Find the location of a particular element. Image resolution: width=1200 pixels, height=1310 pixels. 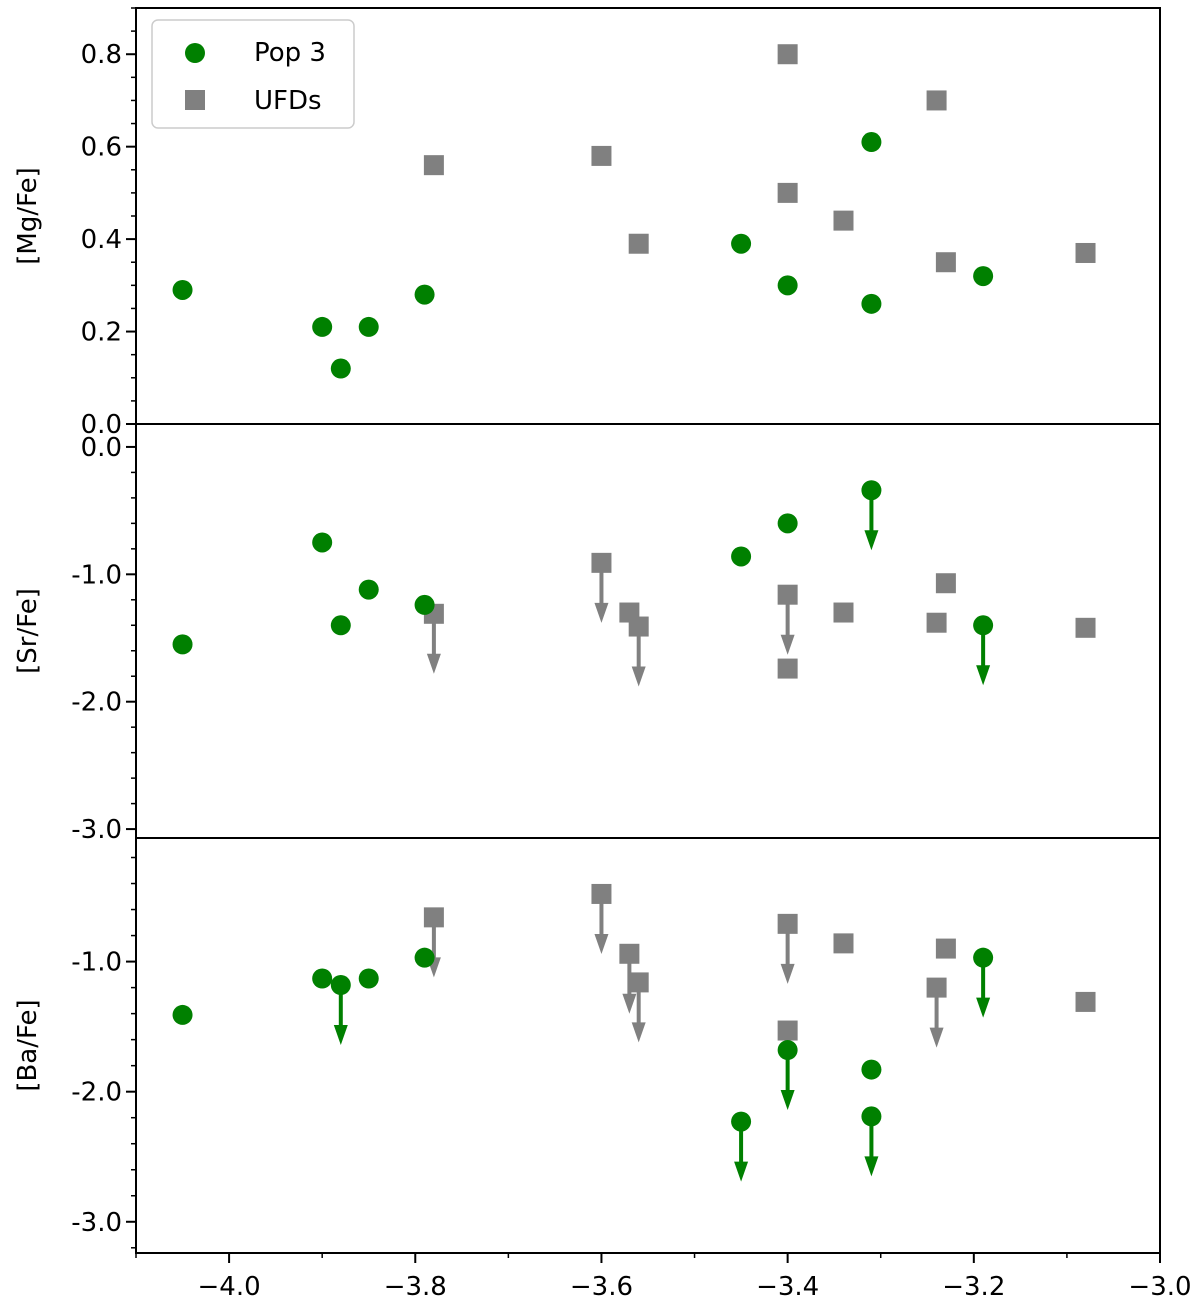

legend: Pop 3 UFDs is located at coordinates (253, 74).